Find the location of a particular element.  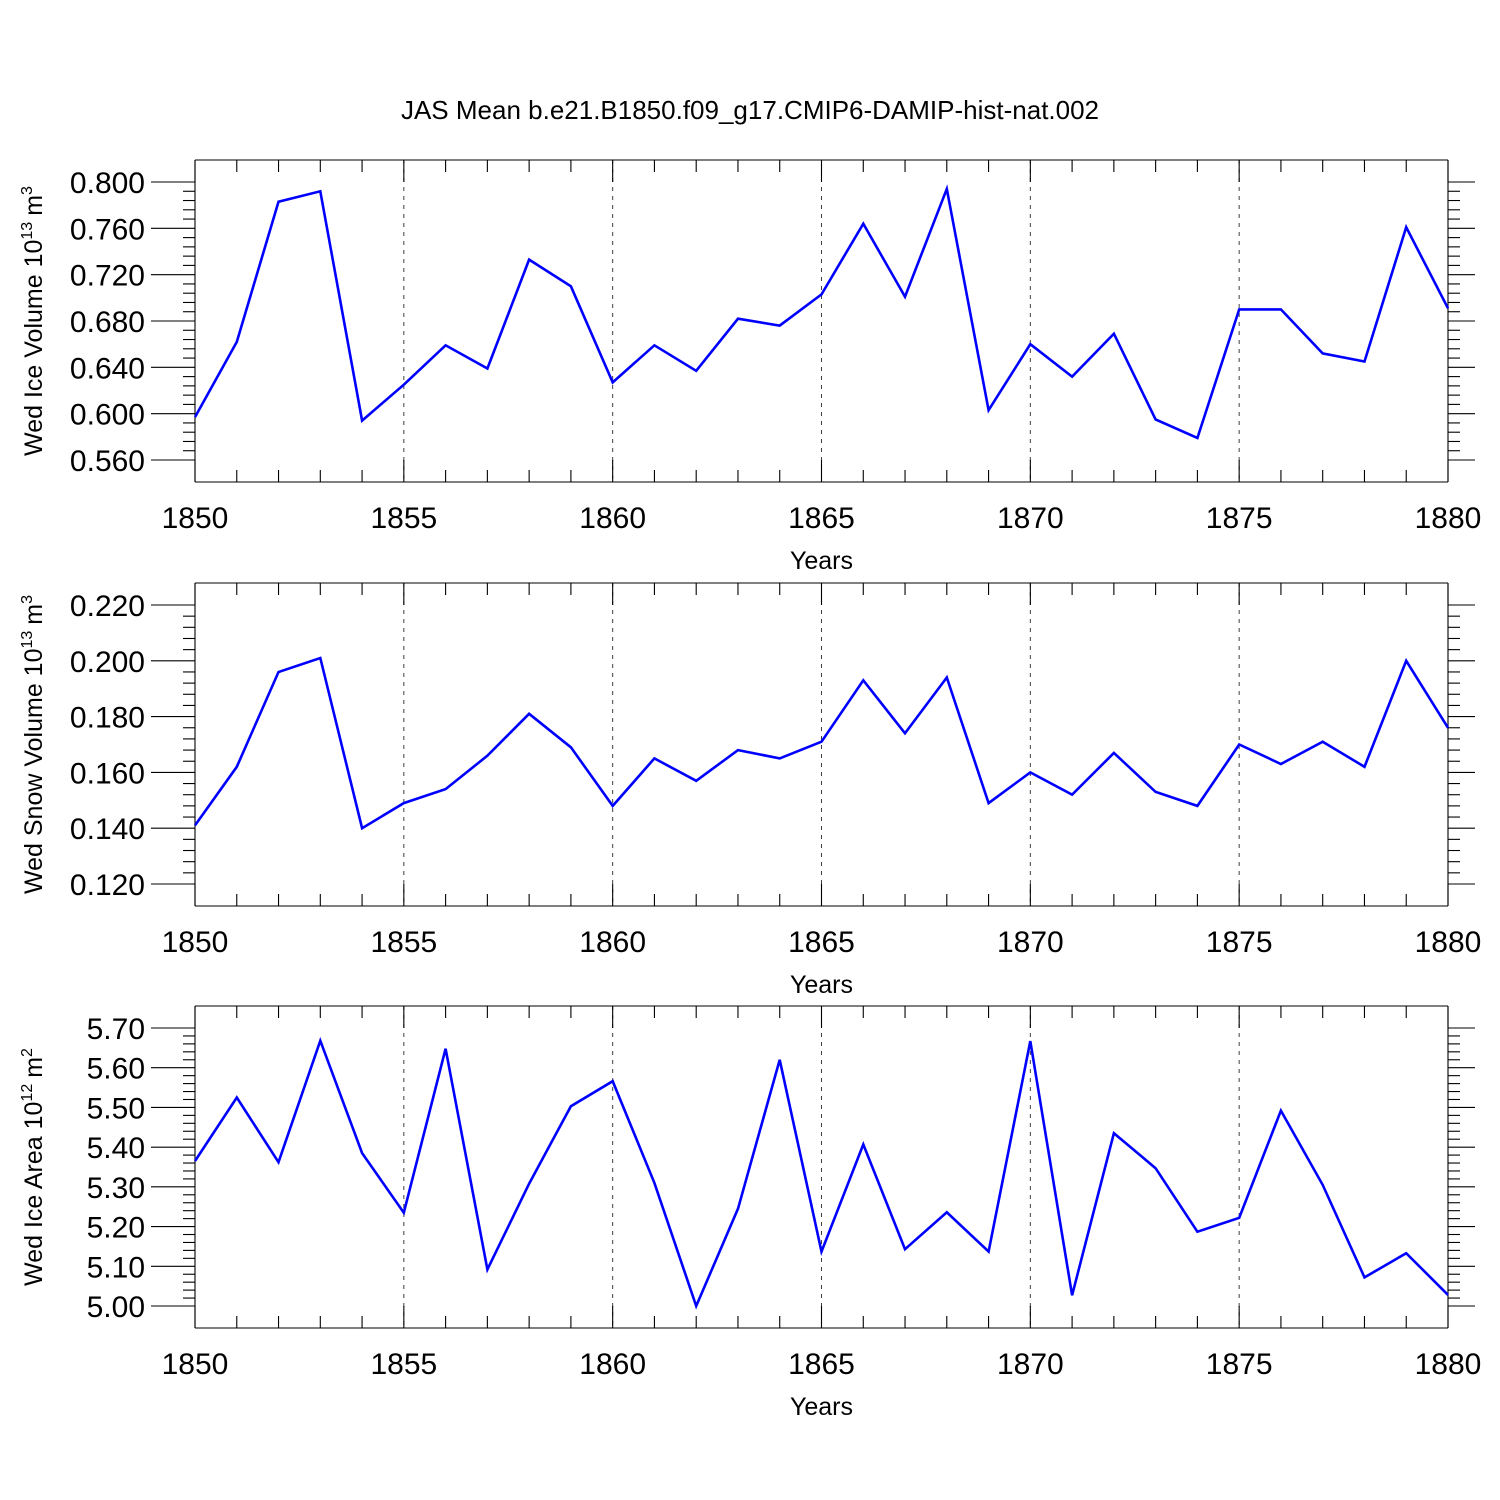

y-tick-label: 5.20 is located at coordinates (116, 1228).